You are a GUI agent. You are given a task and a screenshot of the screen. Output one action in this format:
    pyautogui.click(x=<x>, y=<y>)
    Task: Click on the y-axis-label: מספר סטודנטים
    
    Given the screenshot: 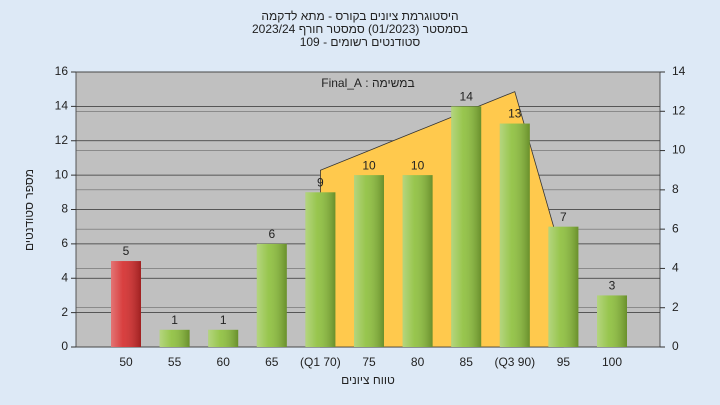 What is the action you would take?
    pyautogui.click(x=29, y=210)
    